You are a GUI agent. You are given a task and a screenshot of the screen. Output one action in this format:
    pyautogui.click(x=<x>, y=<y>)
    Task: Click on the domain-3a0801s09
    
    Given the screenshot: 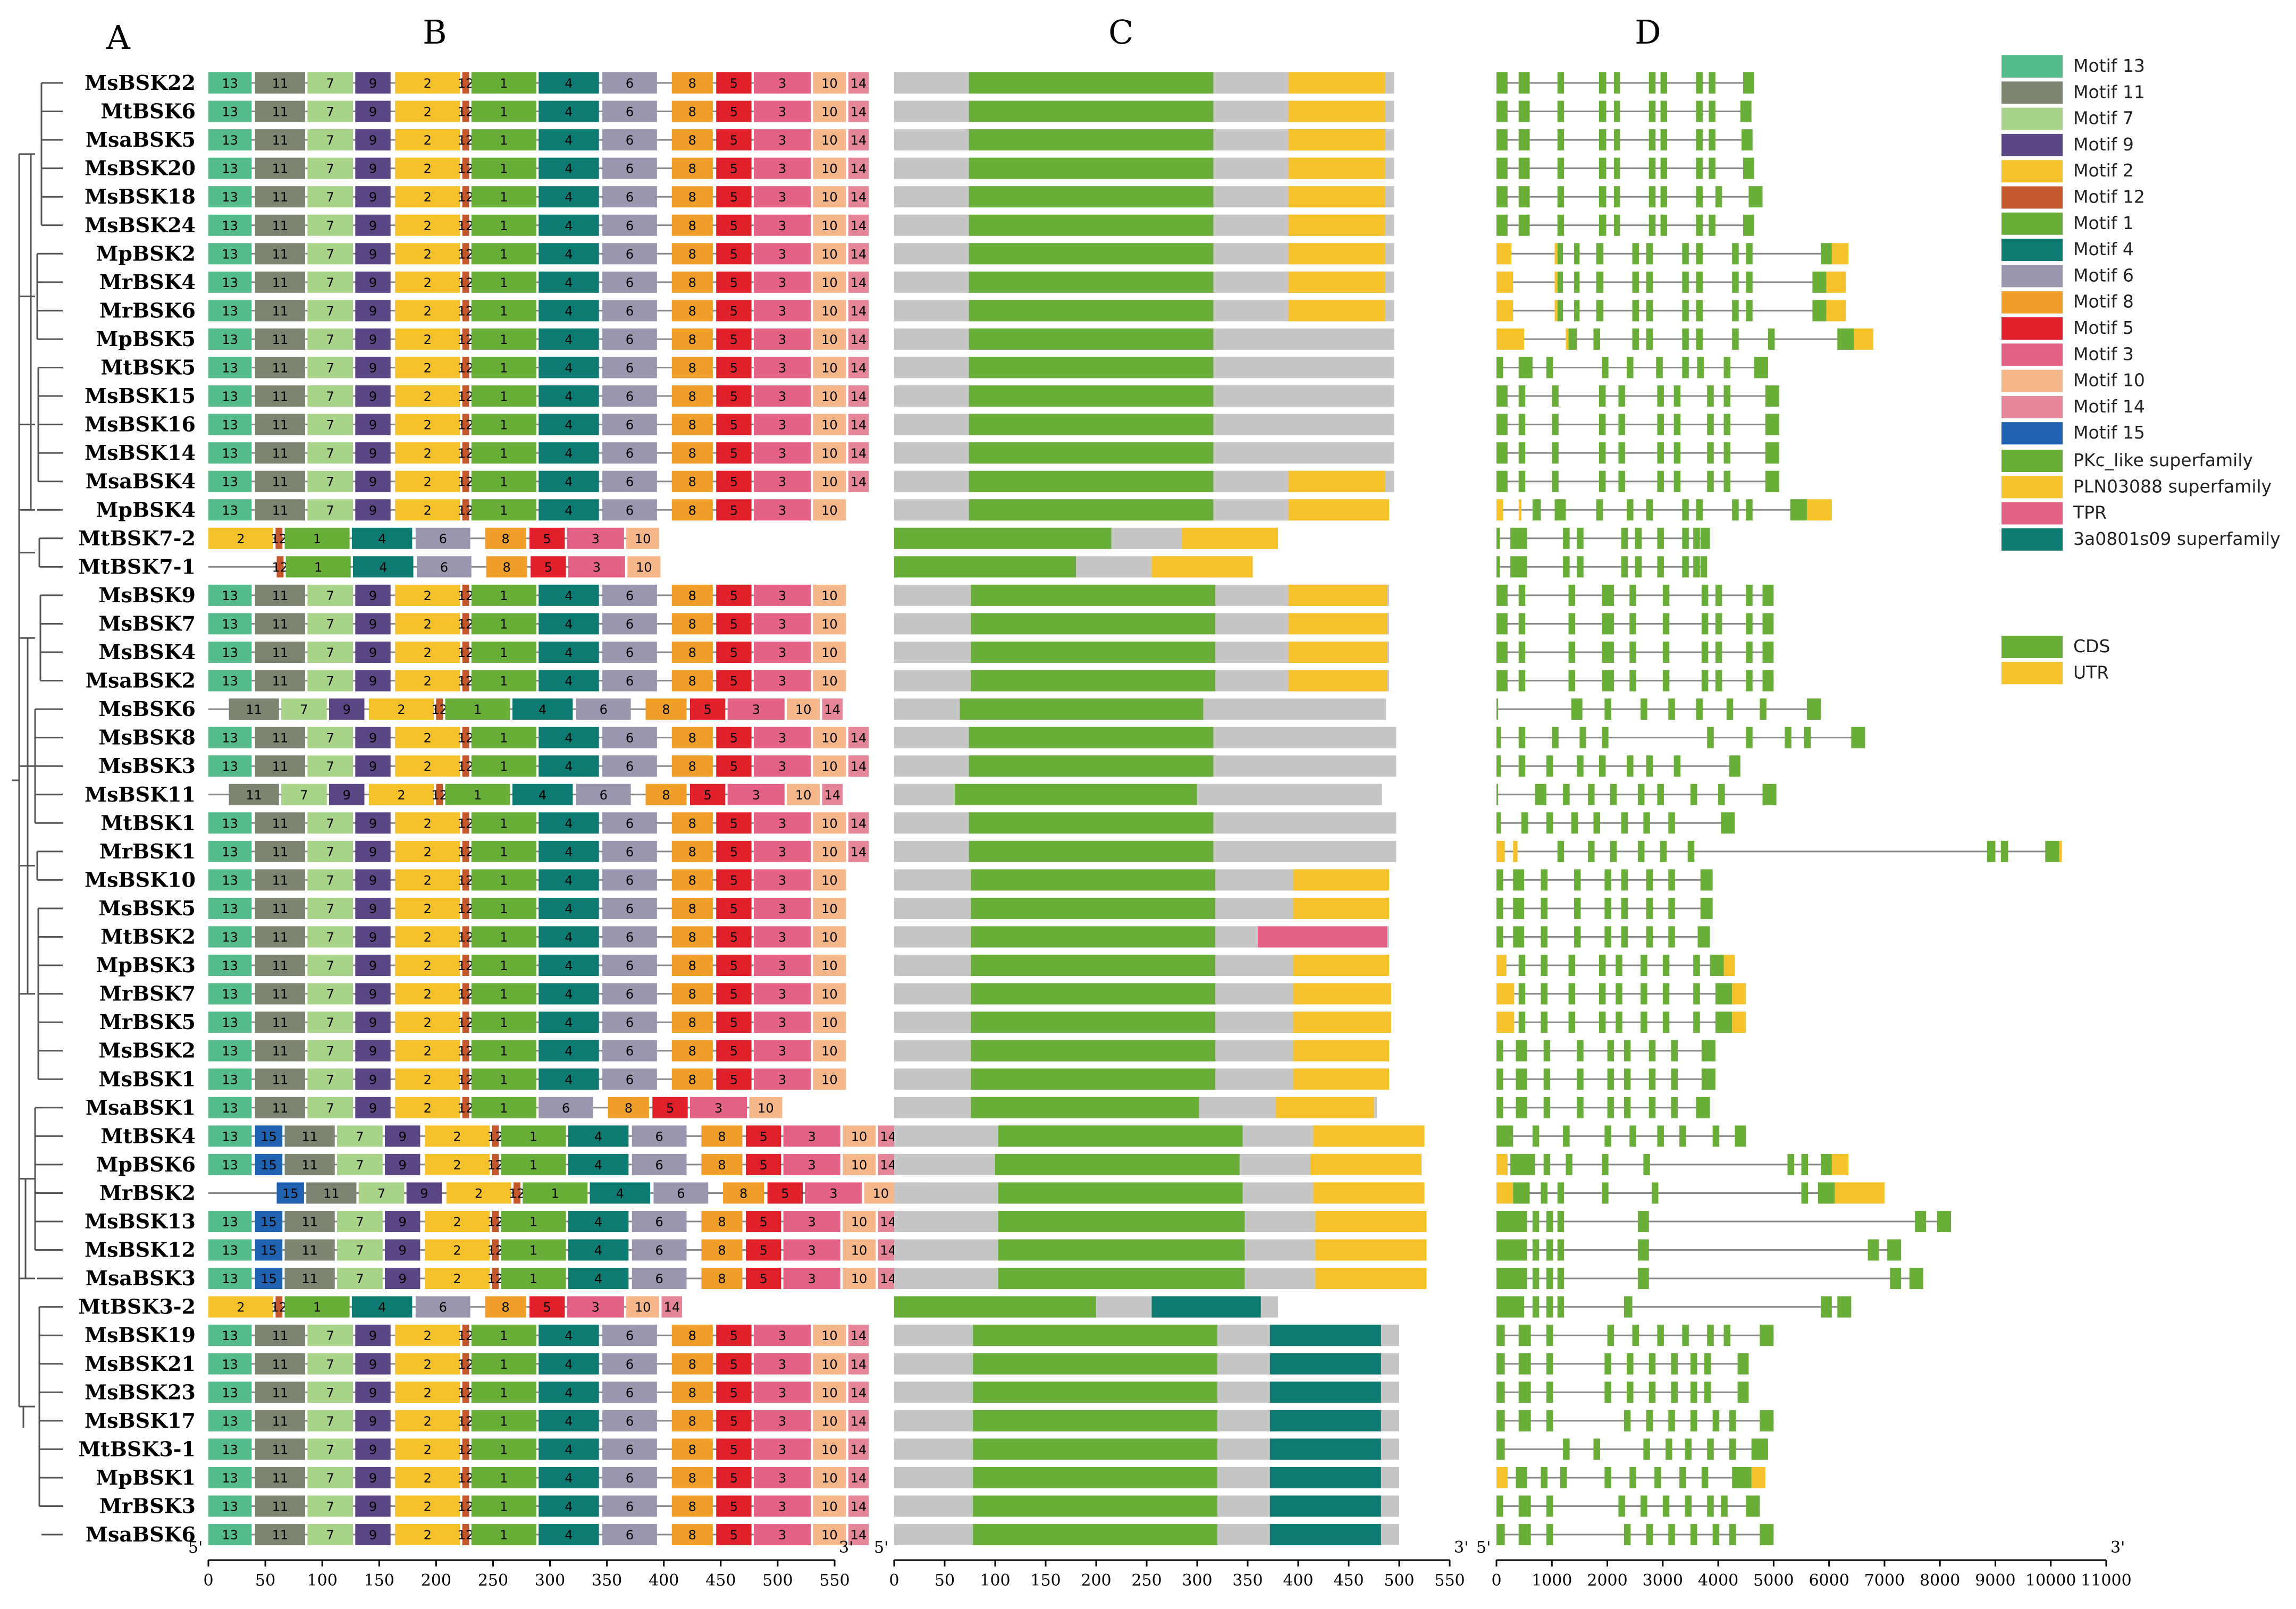 What is the action you would take?
    pyautogui.click(x=1325, y=1477)
    